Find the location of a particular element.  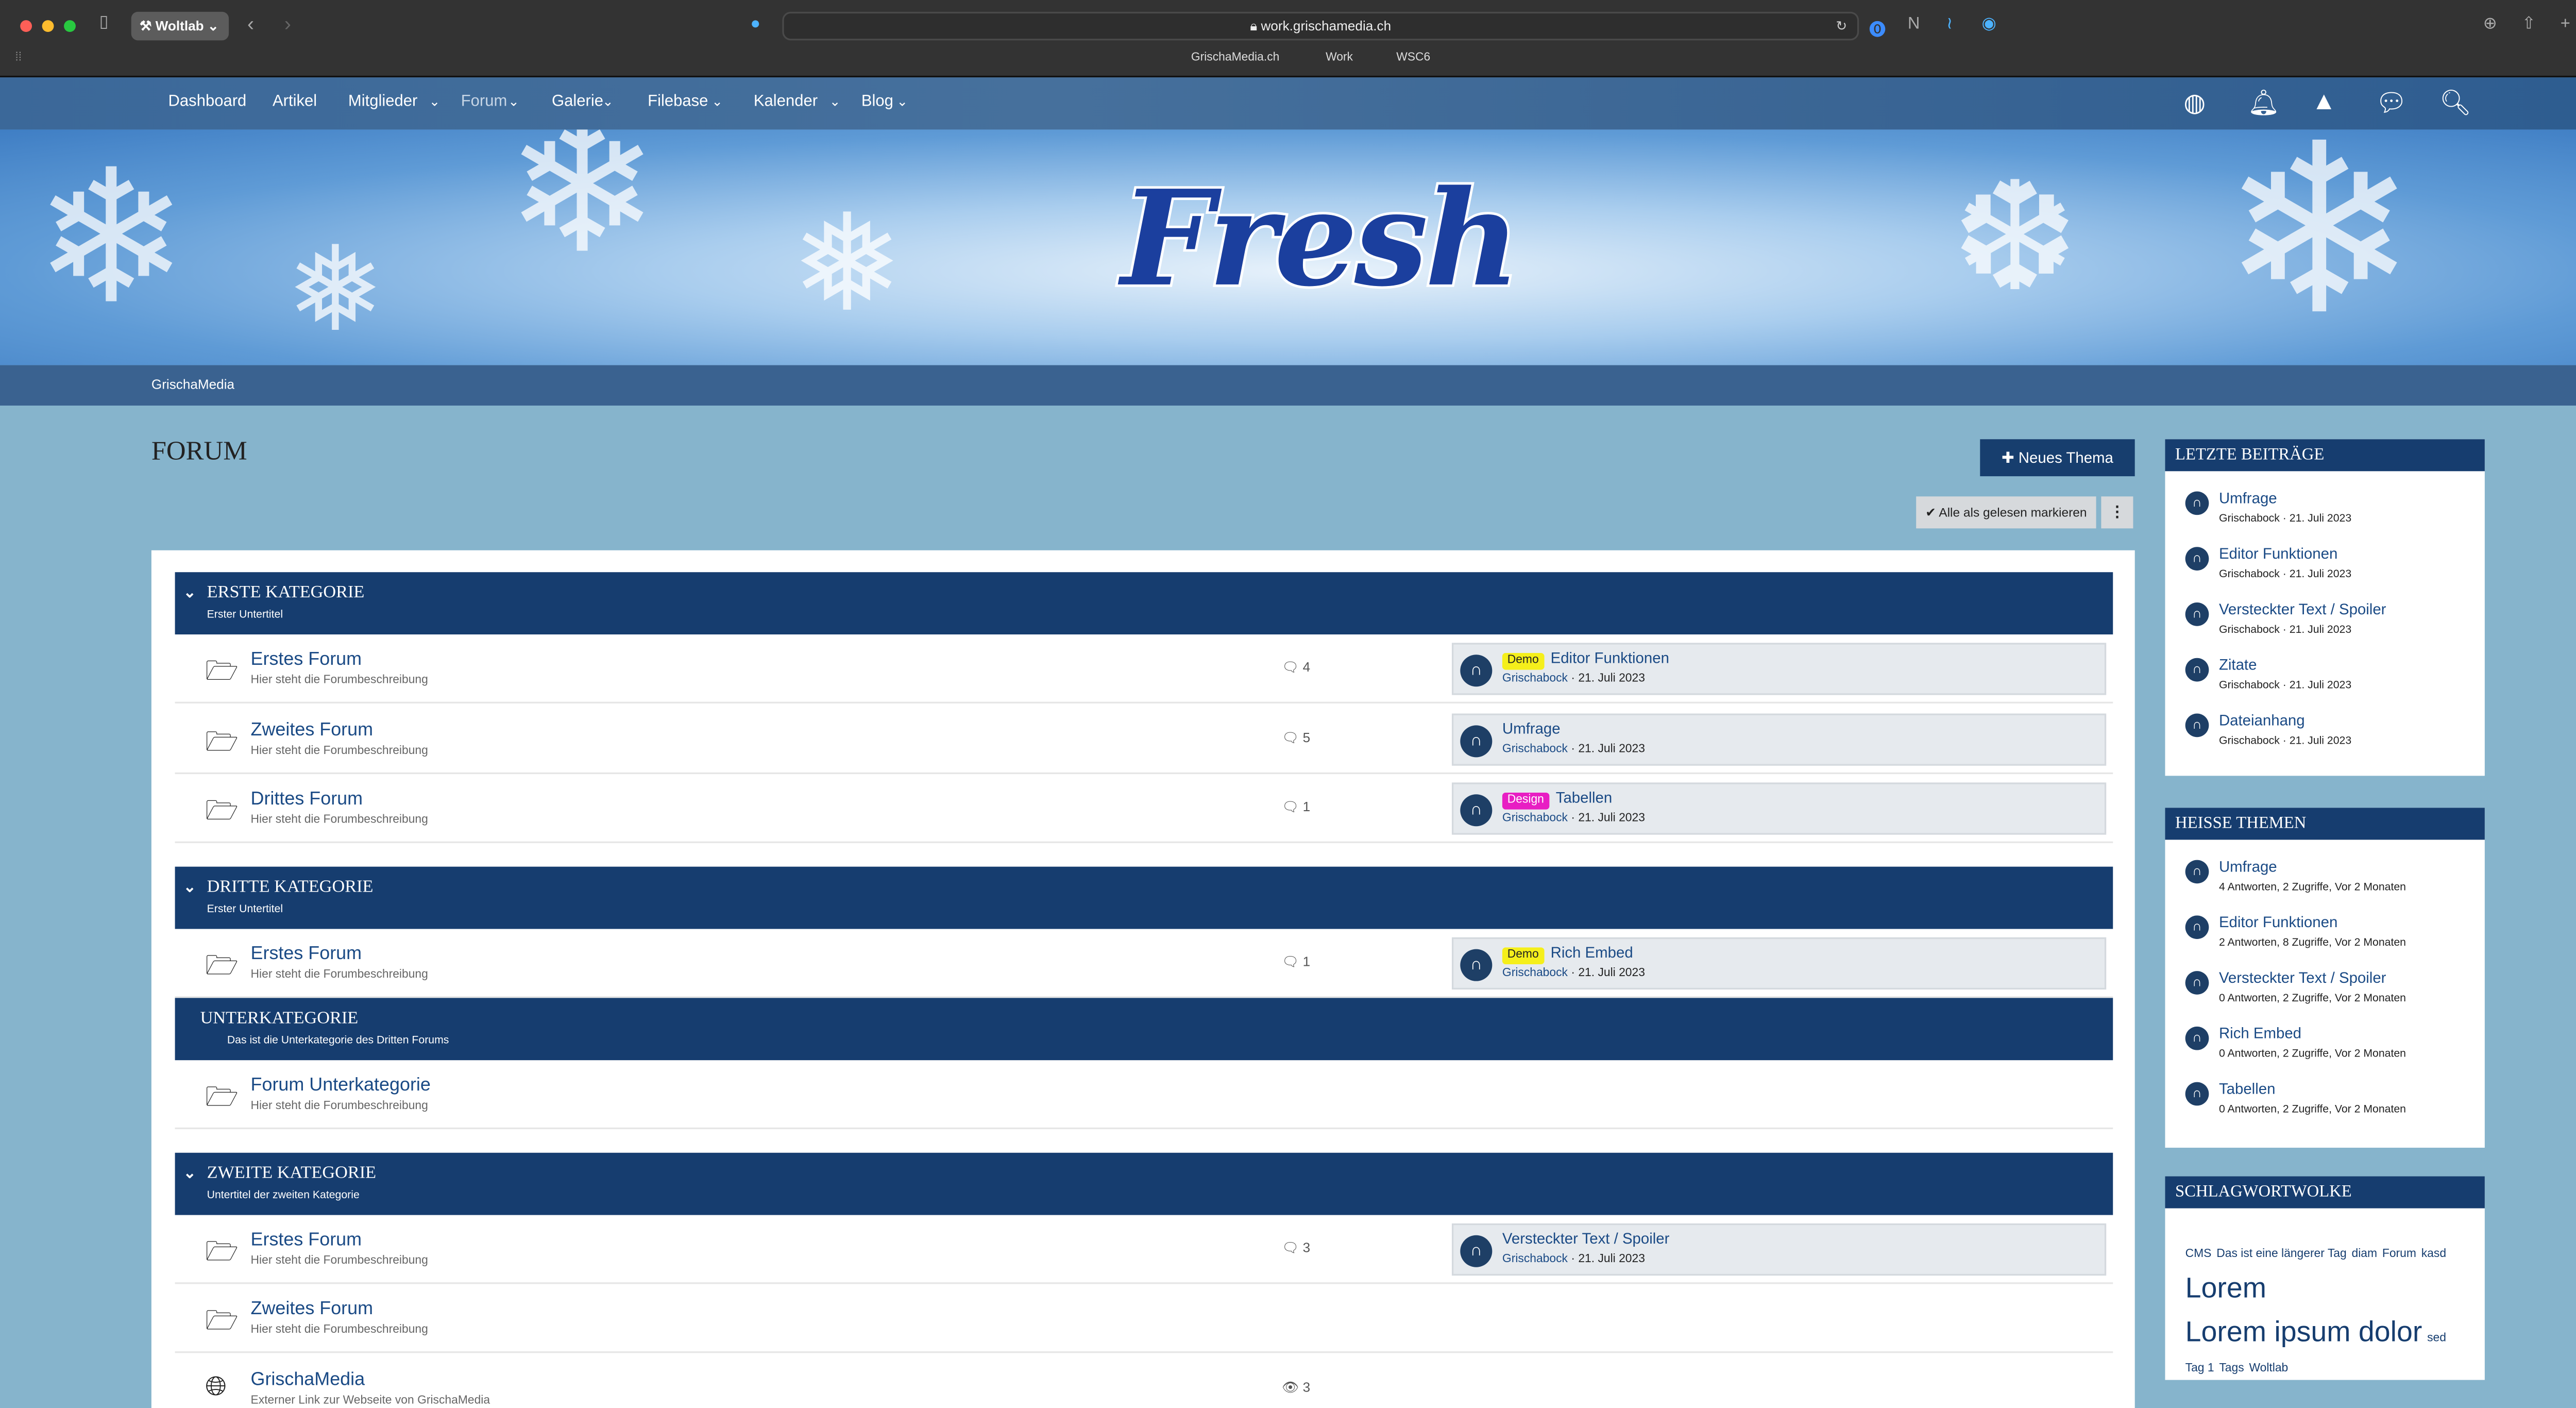

nav-item-kalender: Kalender is located at coordinates (785, 101).